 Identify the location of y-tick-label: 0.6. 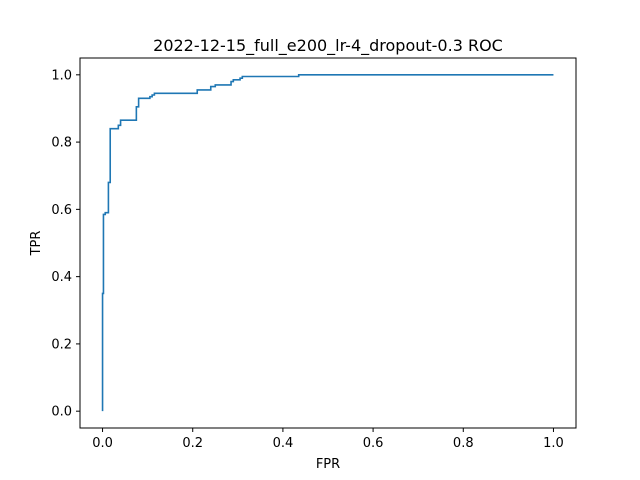
(61, 210).